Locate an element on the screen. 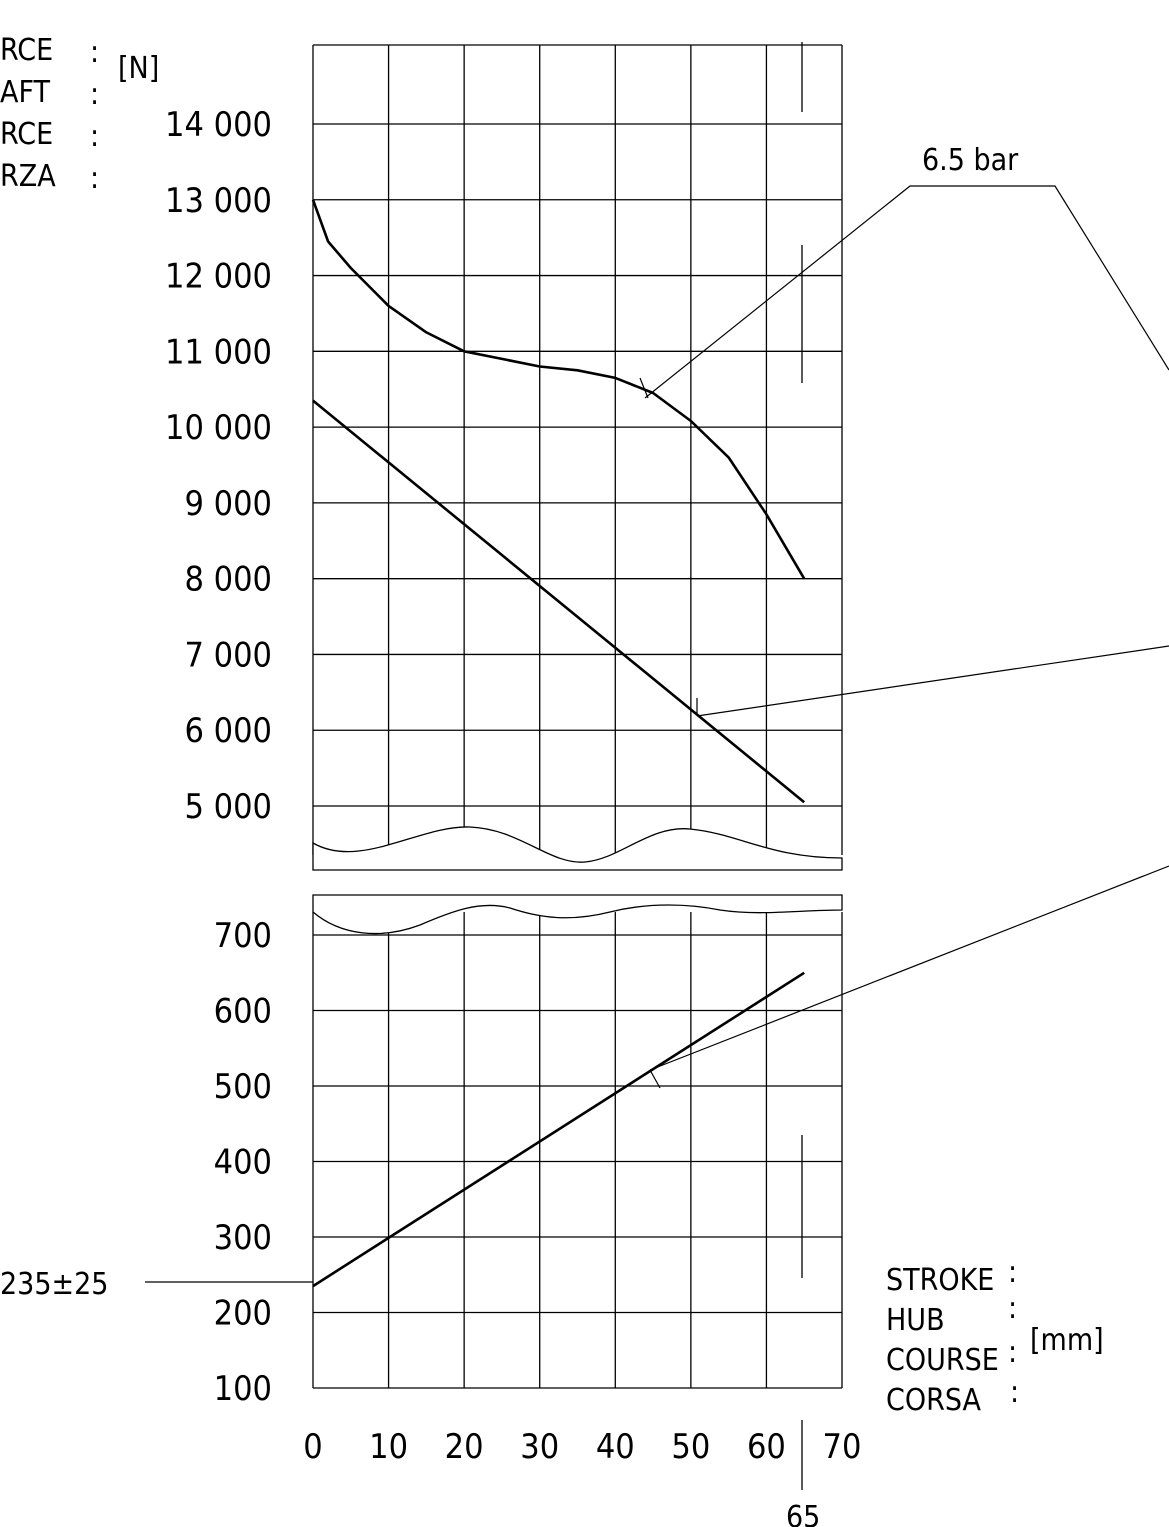 The height and width of the screenshot is (1527, 1169). upper-y-tick-label: 6 000 is located at coordinates (228, 731).